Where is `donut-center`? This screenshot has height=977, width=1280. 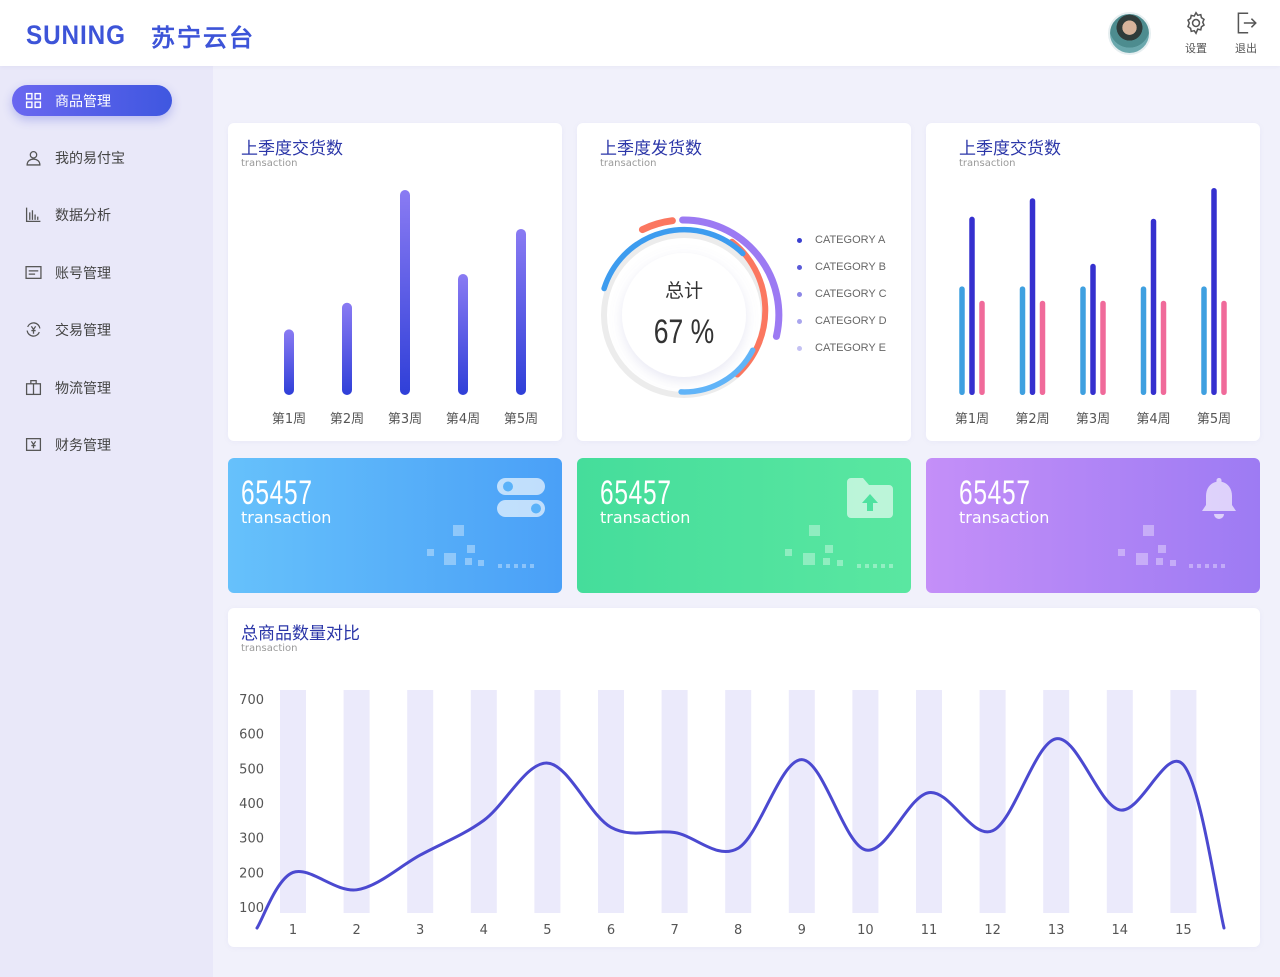 donut-center is located at coordinates (684, 315).